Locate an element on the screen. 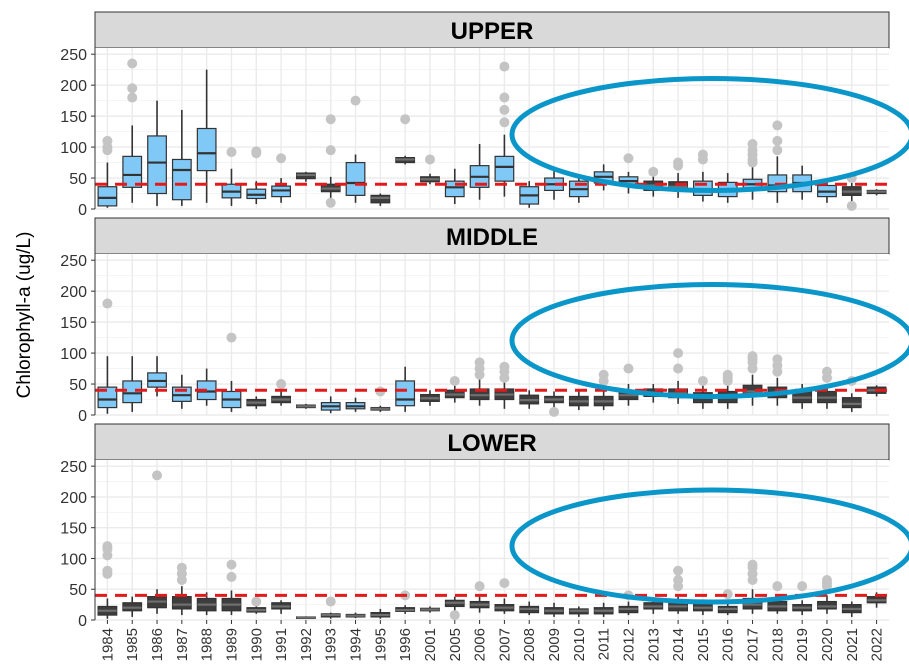 The height and width of the screenshot is (672, 909). x-tick-label: 2007 is located at coordinates (504, 644).